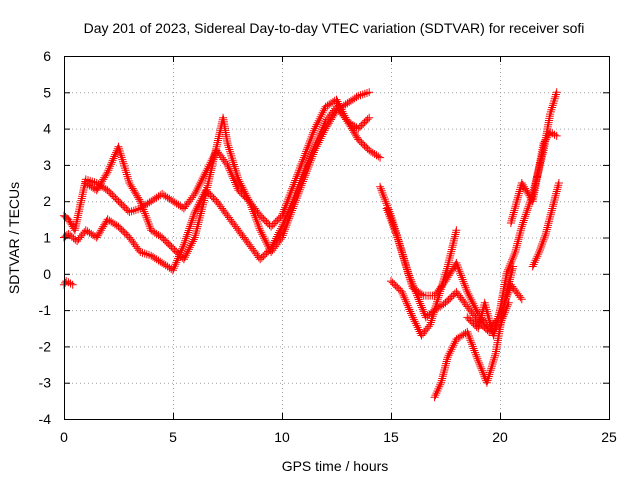 This screenshot has height=480, width=640. I want to click on y-tick-label: 4, so click(47, 129).